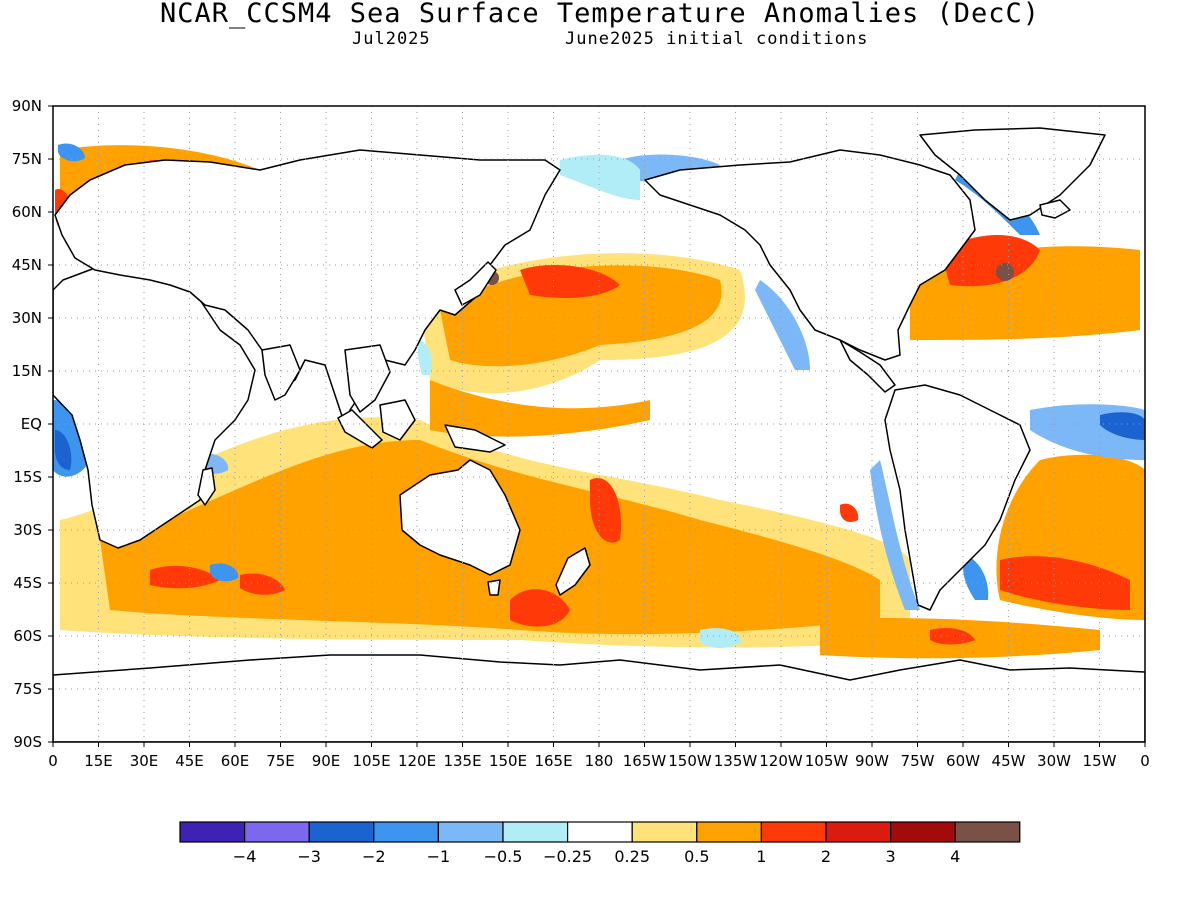 The width and height of the screenshot is (1200, 900). I want to click on color-bar-label: −2, so click(374, 856).